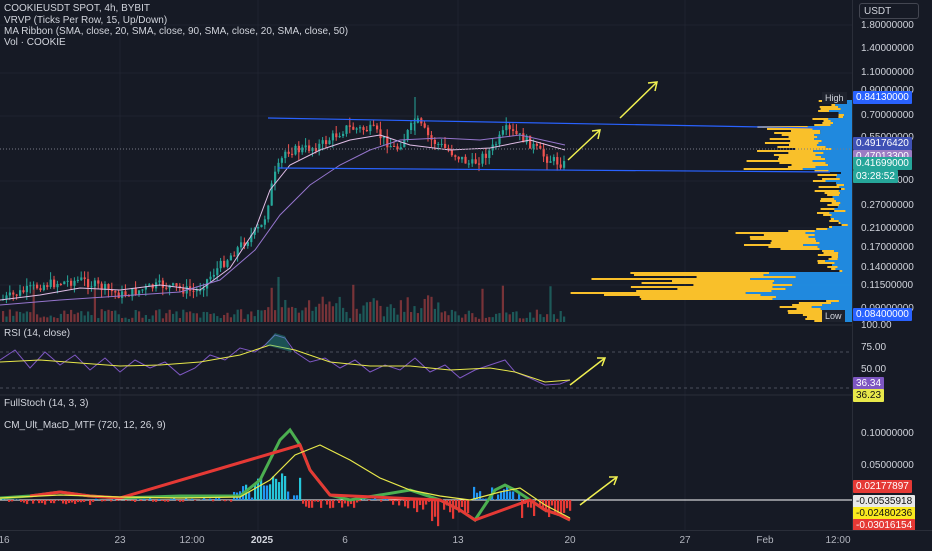 This screenshot has height=551, width=932. Describe the element at coordinates (283, 299) in the screenshot. I see `volume-bars` at that location.